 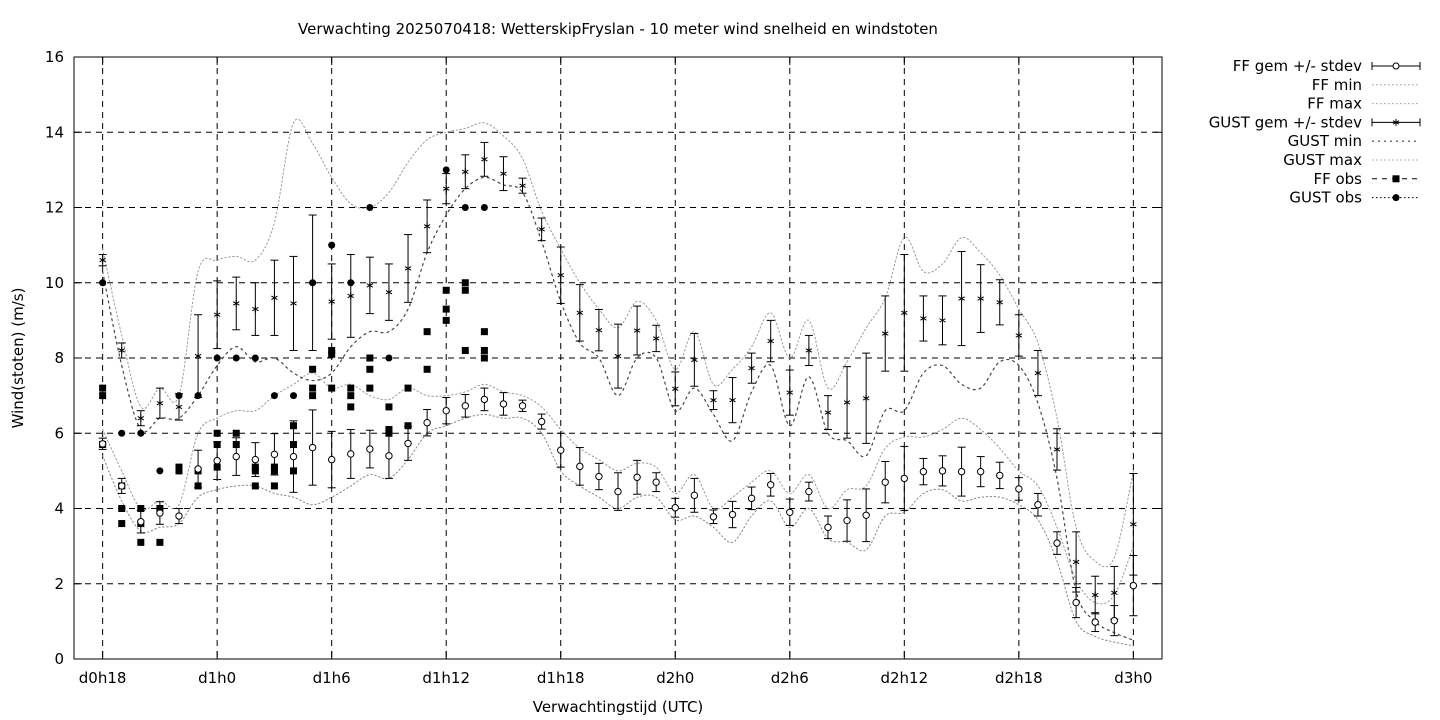 I want to click on y-tick-label: 4, so click(x=59, y=509).